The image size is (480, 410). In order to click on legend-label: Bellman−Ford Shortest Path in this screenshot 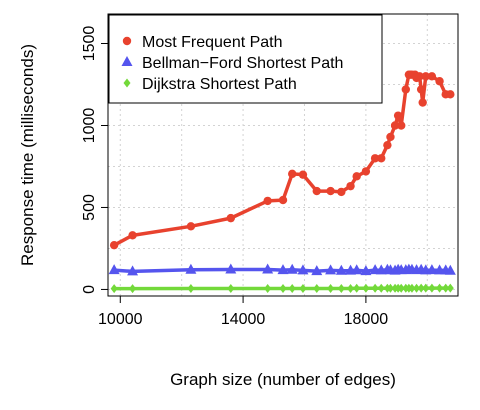, I will do `click(242, 63)`.